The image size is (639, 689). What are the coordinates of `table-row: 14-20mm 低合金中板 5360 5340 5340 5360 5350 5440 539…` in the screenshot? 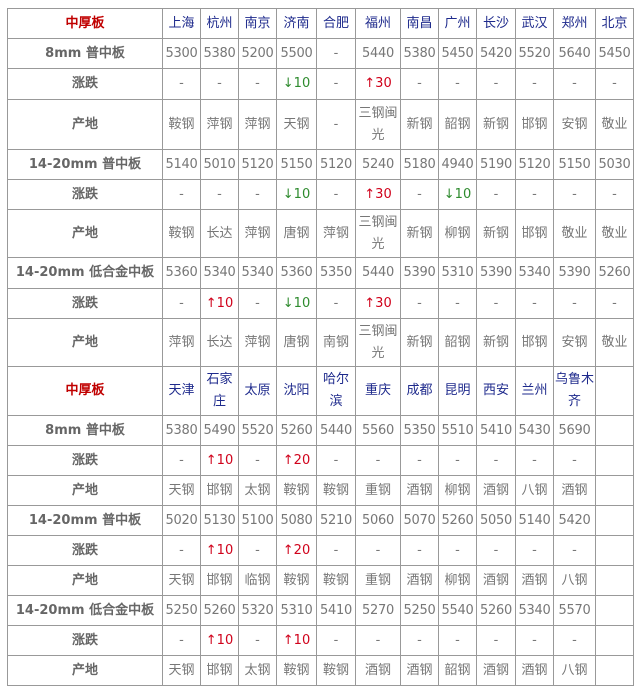 It's located at (320, 273).